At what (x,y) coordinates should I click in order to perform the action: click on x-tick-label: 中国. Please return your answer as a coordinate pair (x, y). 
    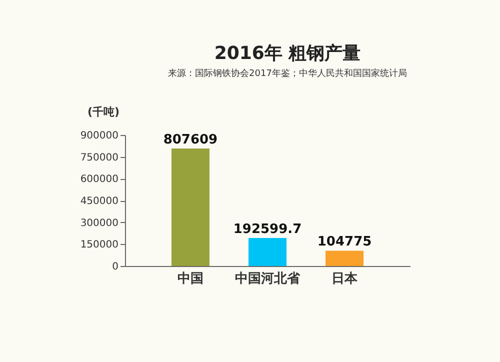
    Looking at the image, I should click on (190, 279).